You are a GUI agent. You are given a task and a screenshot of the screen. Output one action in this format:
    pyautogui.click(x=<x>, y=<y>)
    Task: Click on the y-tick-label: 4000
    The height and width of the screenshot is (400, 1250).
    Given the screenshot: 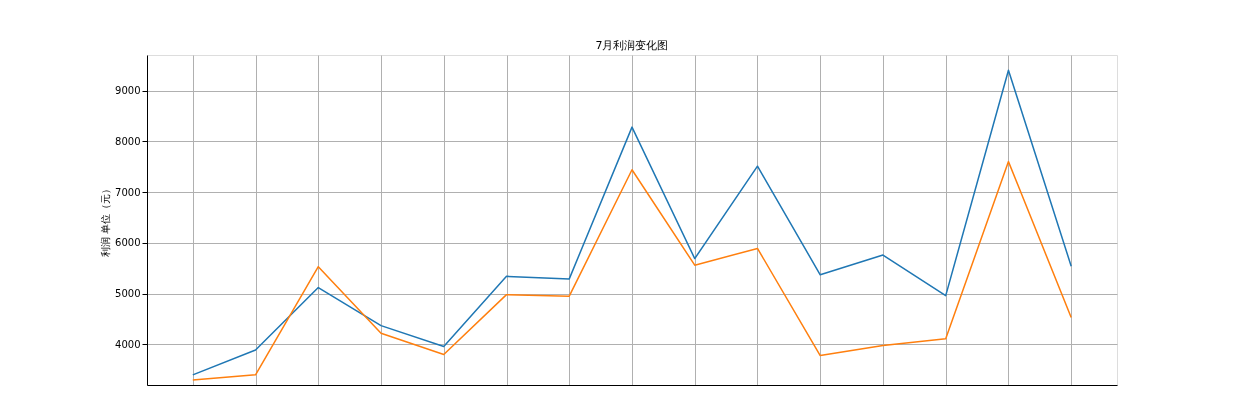 What is the action you would take?
    pyautogui.click(x=128, y=344)
    